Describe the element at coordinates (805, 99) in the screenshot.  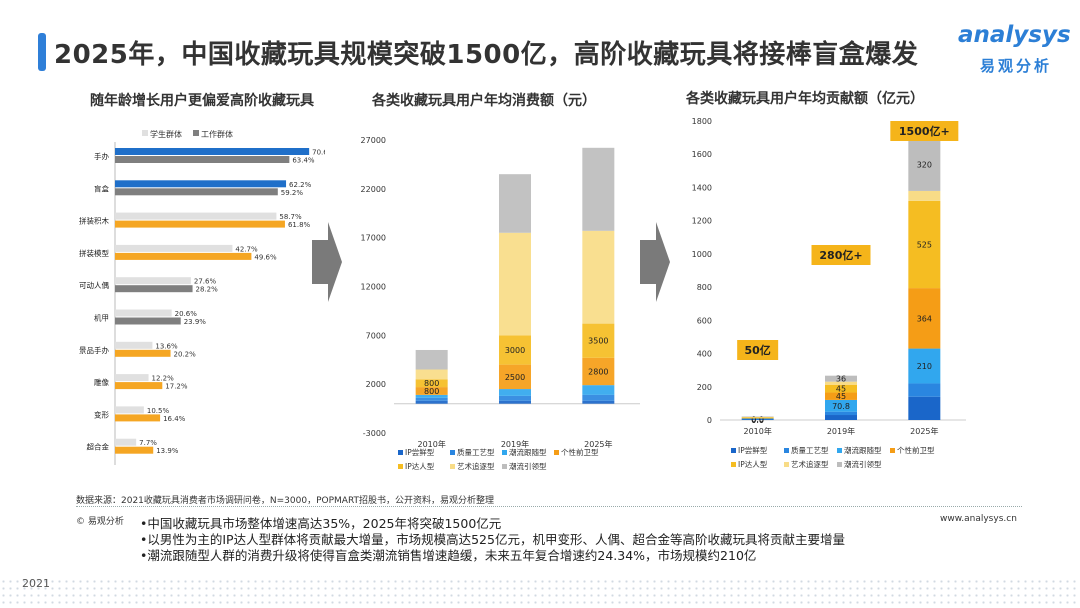
I see `chart3-title: 各类收藏玩具用户年均贡献额（亿元）` at that location.